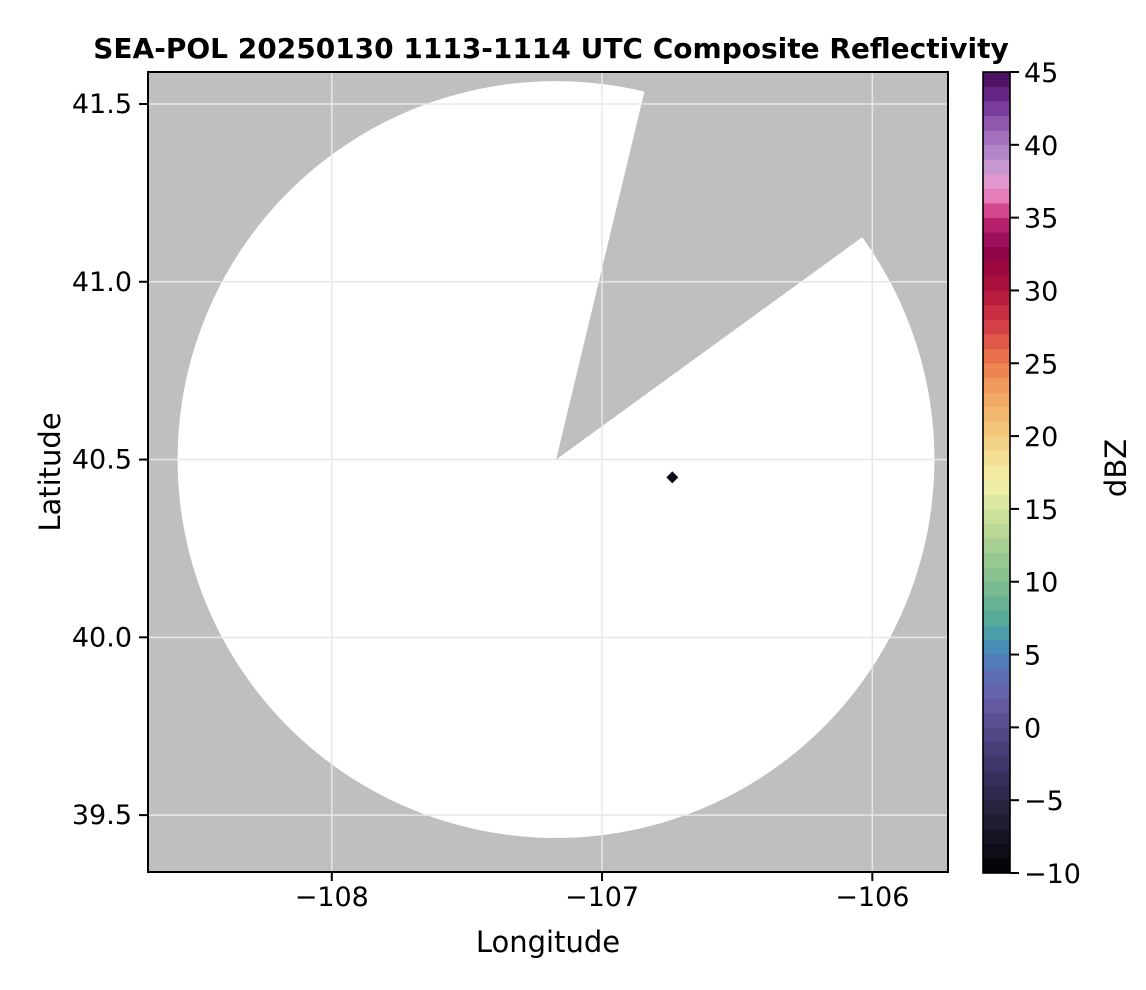 The height and width of the screenshot is (990, 1146). Describe the element at coordinates (102, 637) in the screenshot. I see `y-tick-label: 40.0` at that location.